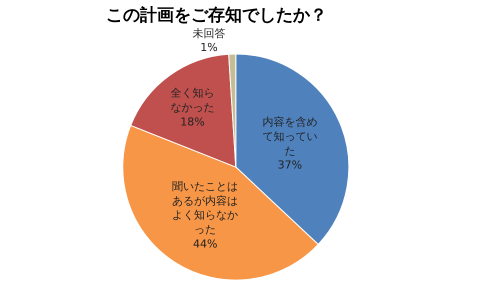 The image size is (481, 290). What do you see at coordinates (216, 16) in the screenshot?
I see `chart-title: この計画をご存知でしたか？` at bounding box center [216, 16].